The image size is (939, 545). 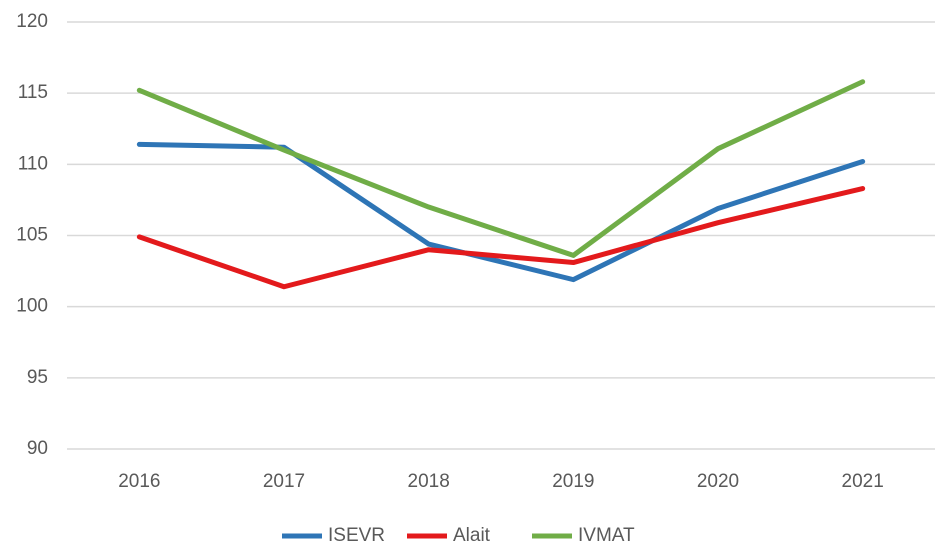 What do you see at coordinates (356, 535) in the screenshot?
I see `legend-label: ISEVR` at bounding box center [356, 535].